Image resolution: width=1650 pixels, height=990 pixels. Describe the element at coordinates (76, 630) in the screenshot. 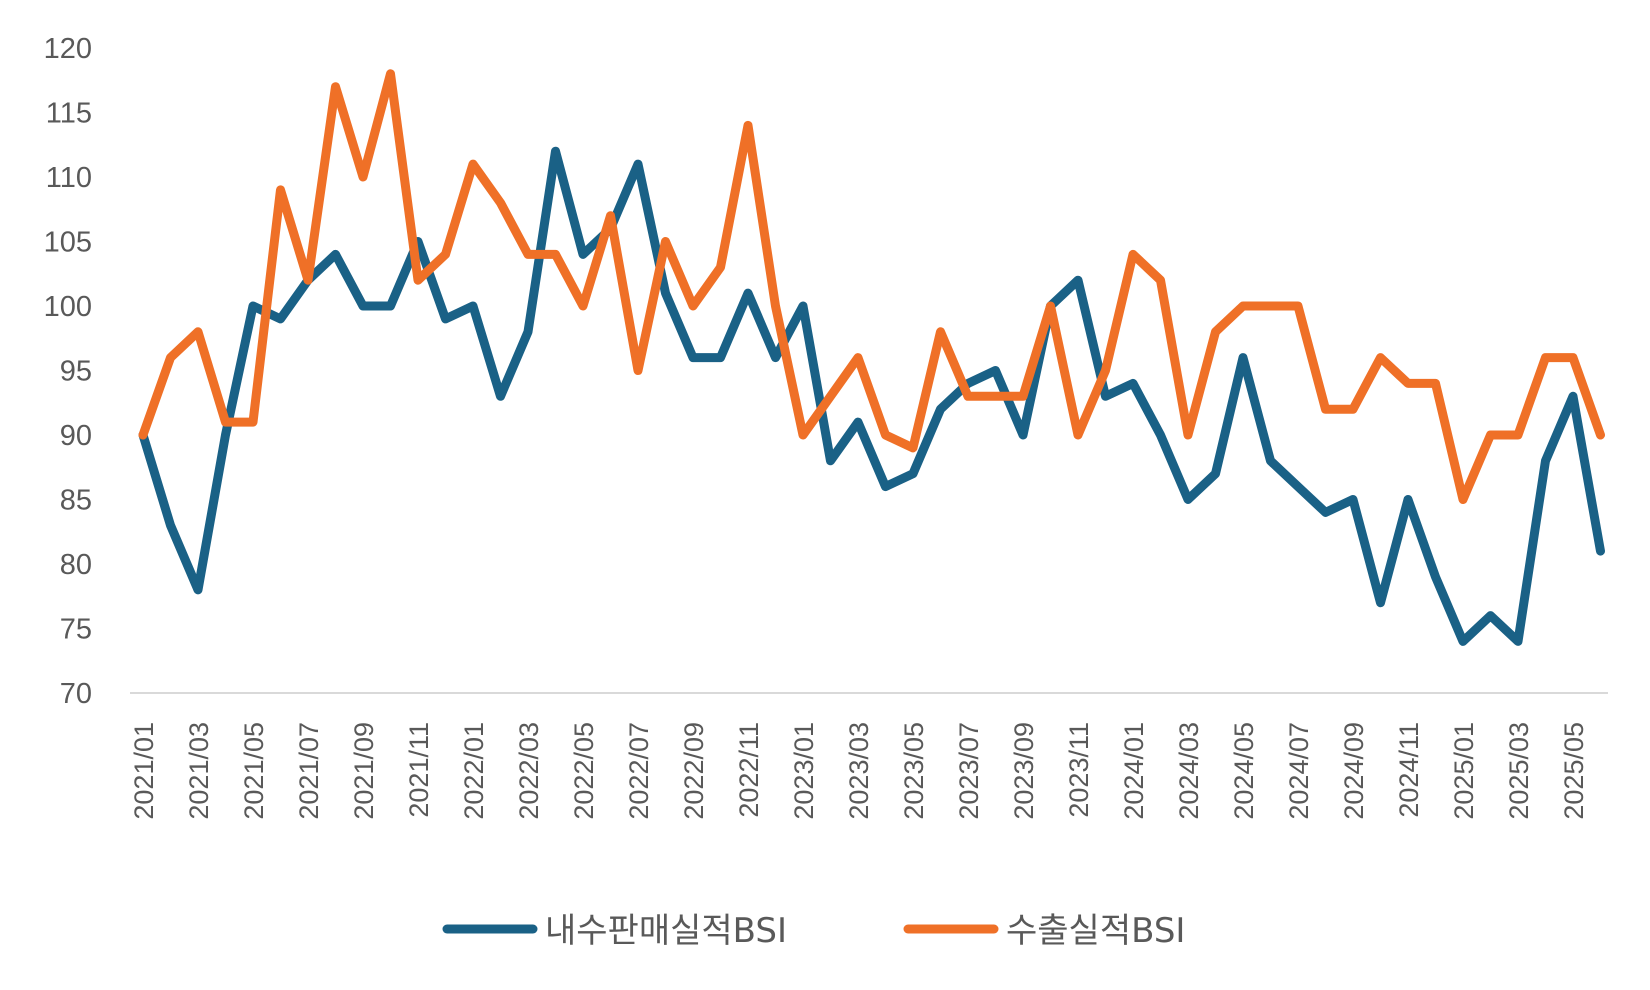

I see `y-tick-label: 75` at that location.